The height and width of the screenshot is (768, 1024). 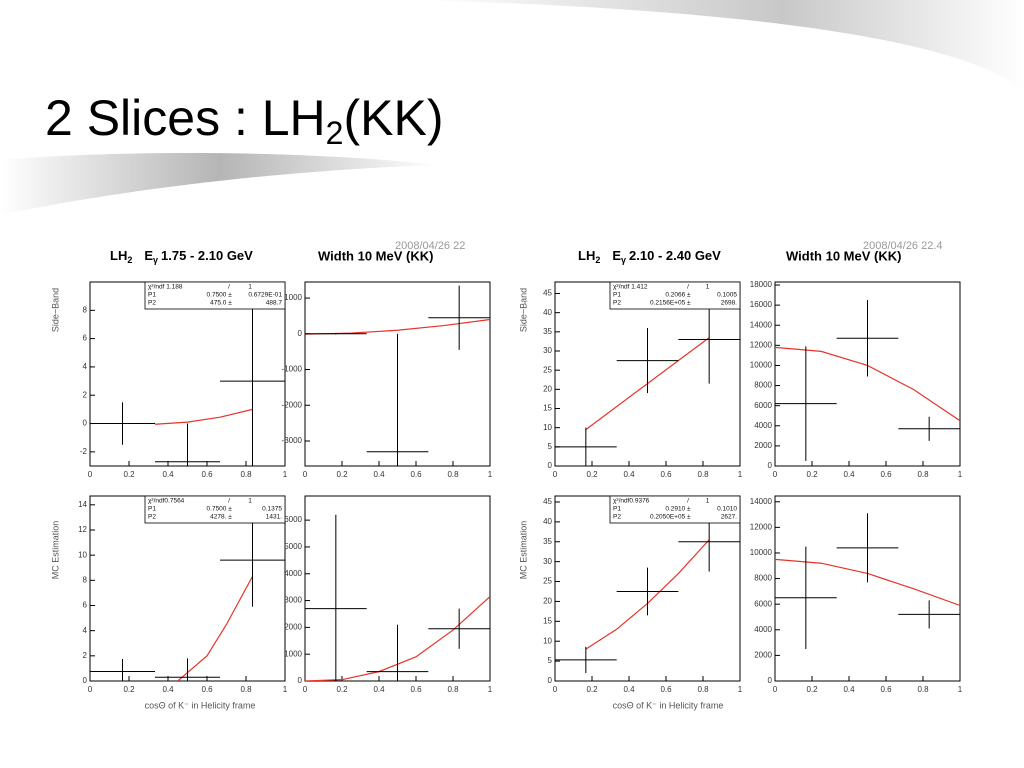 What do you see at coordinates (903, 246) in the screenshot?
I see `timestamp: 2008/04/26 22.4` at bounding box center [903, 246].